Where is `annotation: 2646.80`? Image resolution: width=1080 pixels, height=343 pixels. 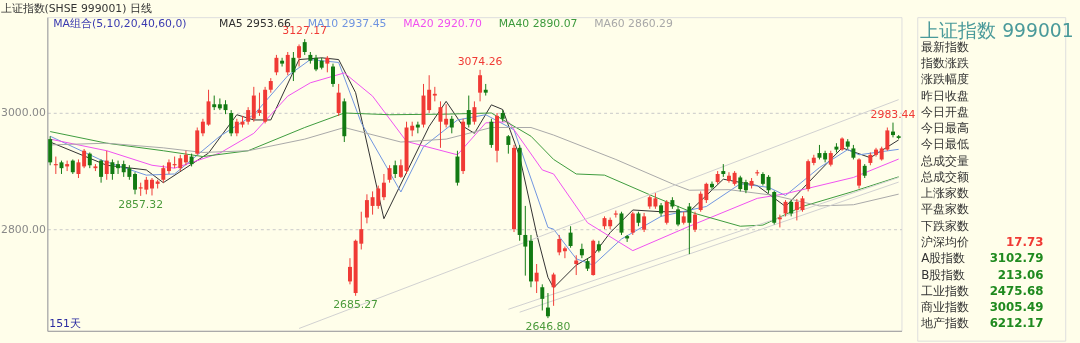 annotation: 2646.80 is located at coordinates (548, 326).